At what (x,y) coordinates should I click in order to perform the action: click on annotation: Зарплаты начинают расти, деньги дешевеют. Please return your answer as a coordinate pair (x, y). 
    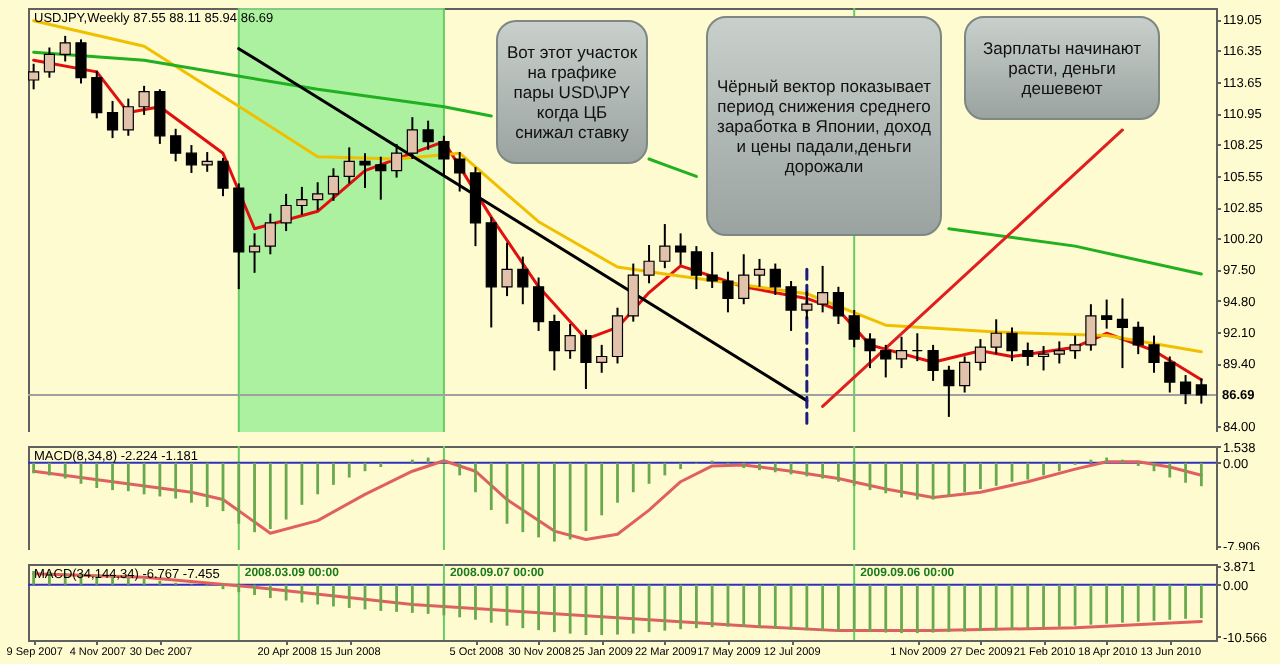
    Looking at the image, I should click on (1062, 68).